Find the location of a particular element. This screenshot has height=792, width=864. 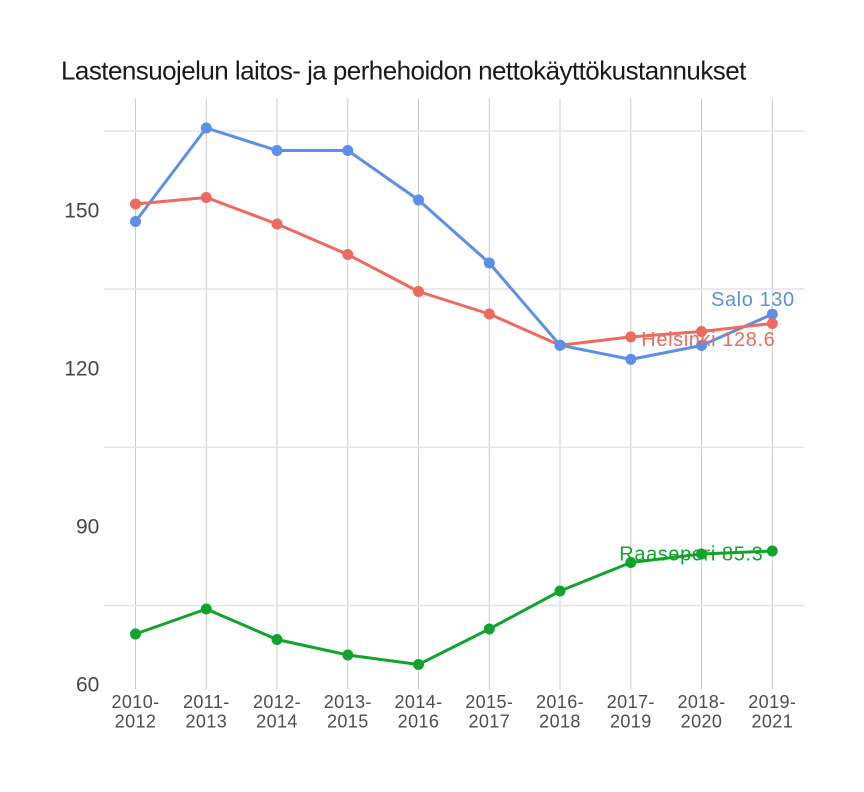

svg-text: 2018 is located at coordinates (560, 721).